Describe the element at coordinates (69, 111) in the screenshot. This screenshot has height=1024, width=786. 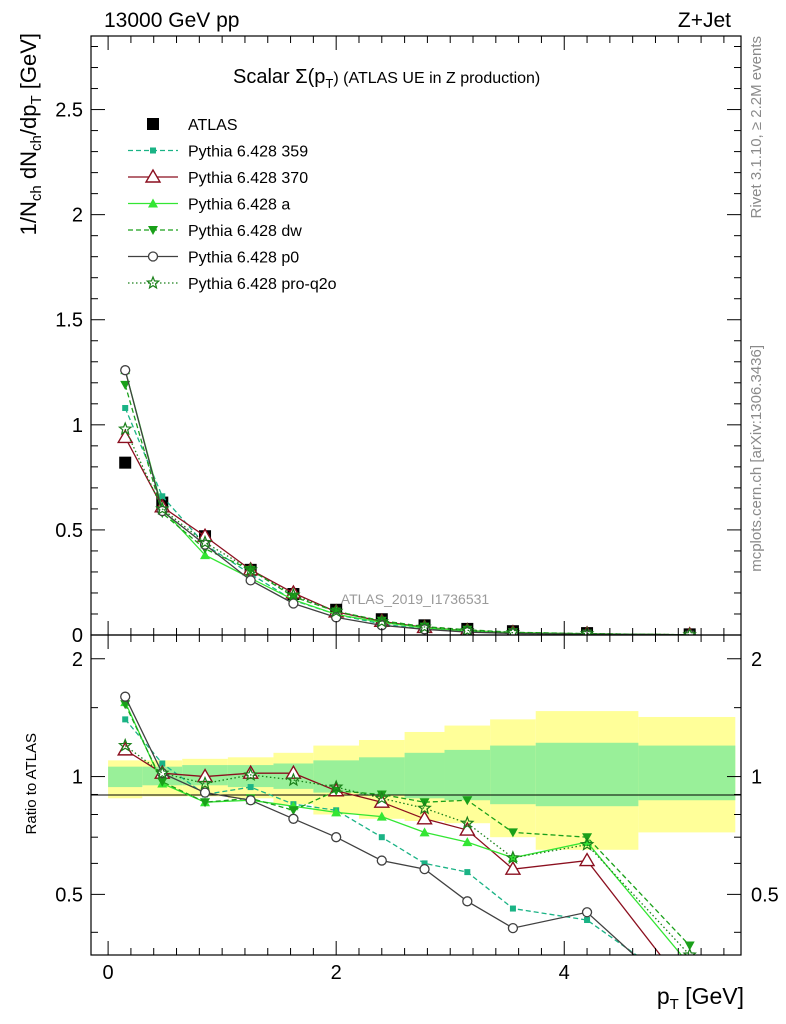
I see `main-y-tick-label: 2.5` at that location.